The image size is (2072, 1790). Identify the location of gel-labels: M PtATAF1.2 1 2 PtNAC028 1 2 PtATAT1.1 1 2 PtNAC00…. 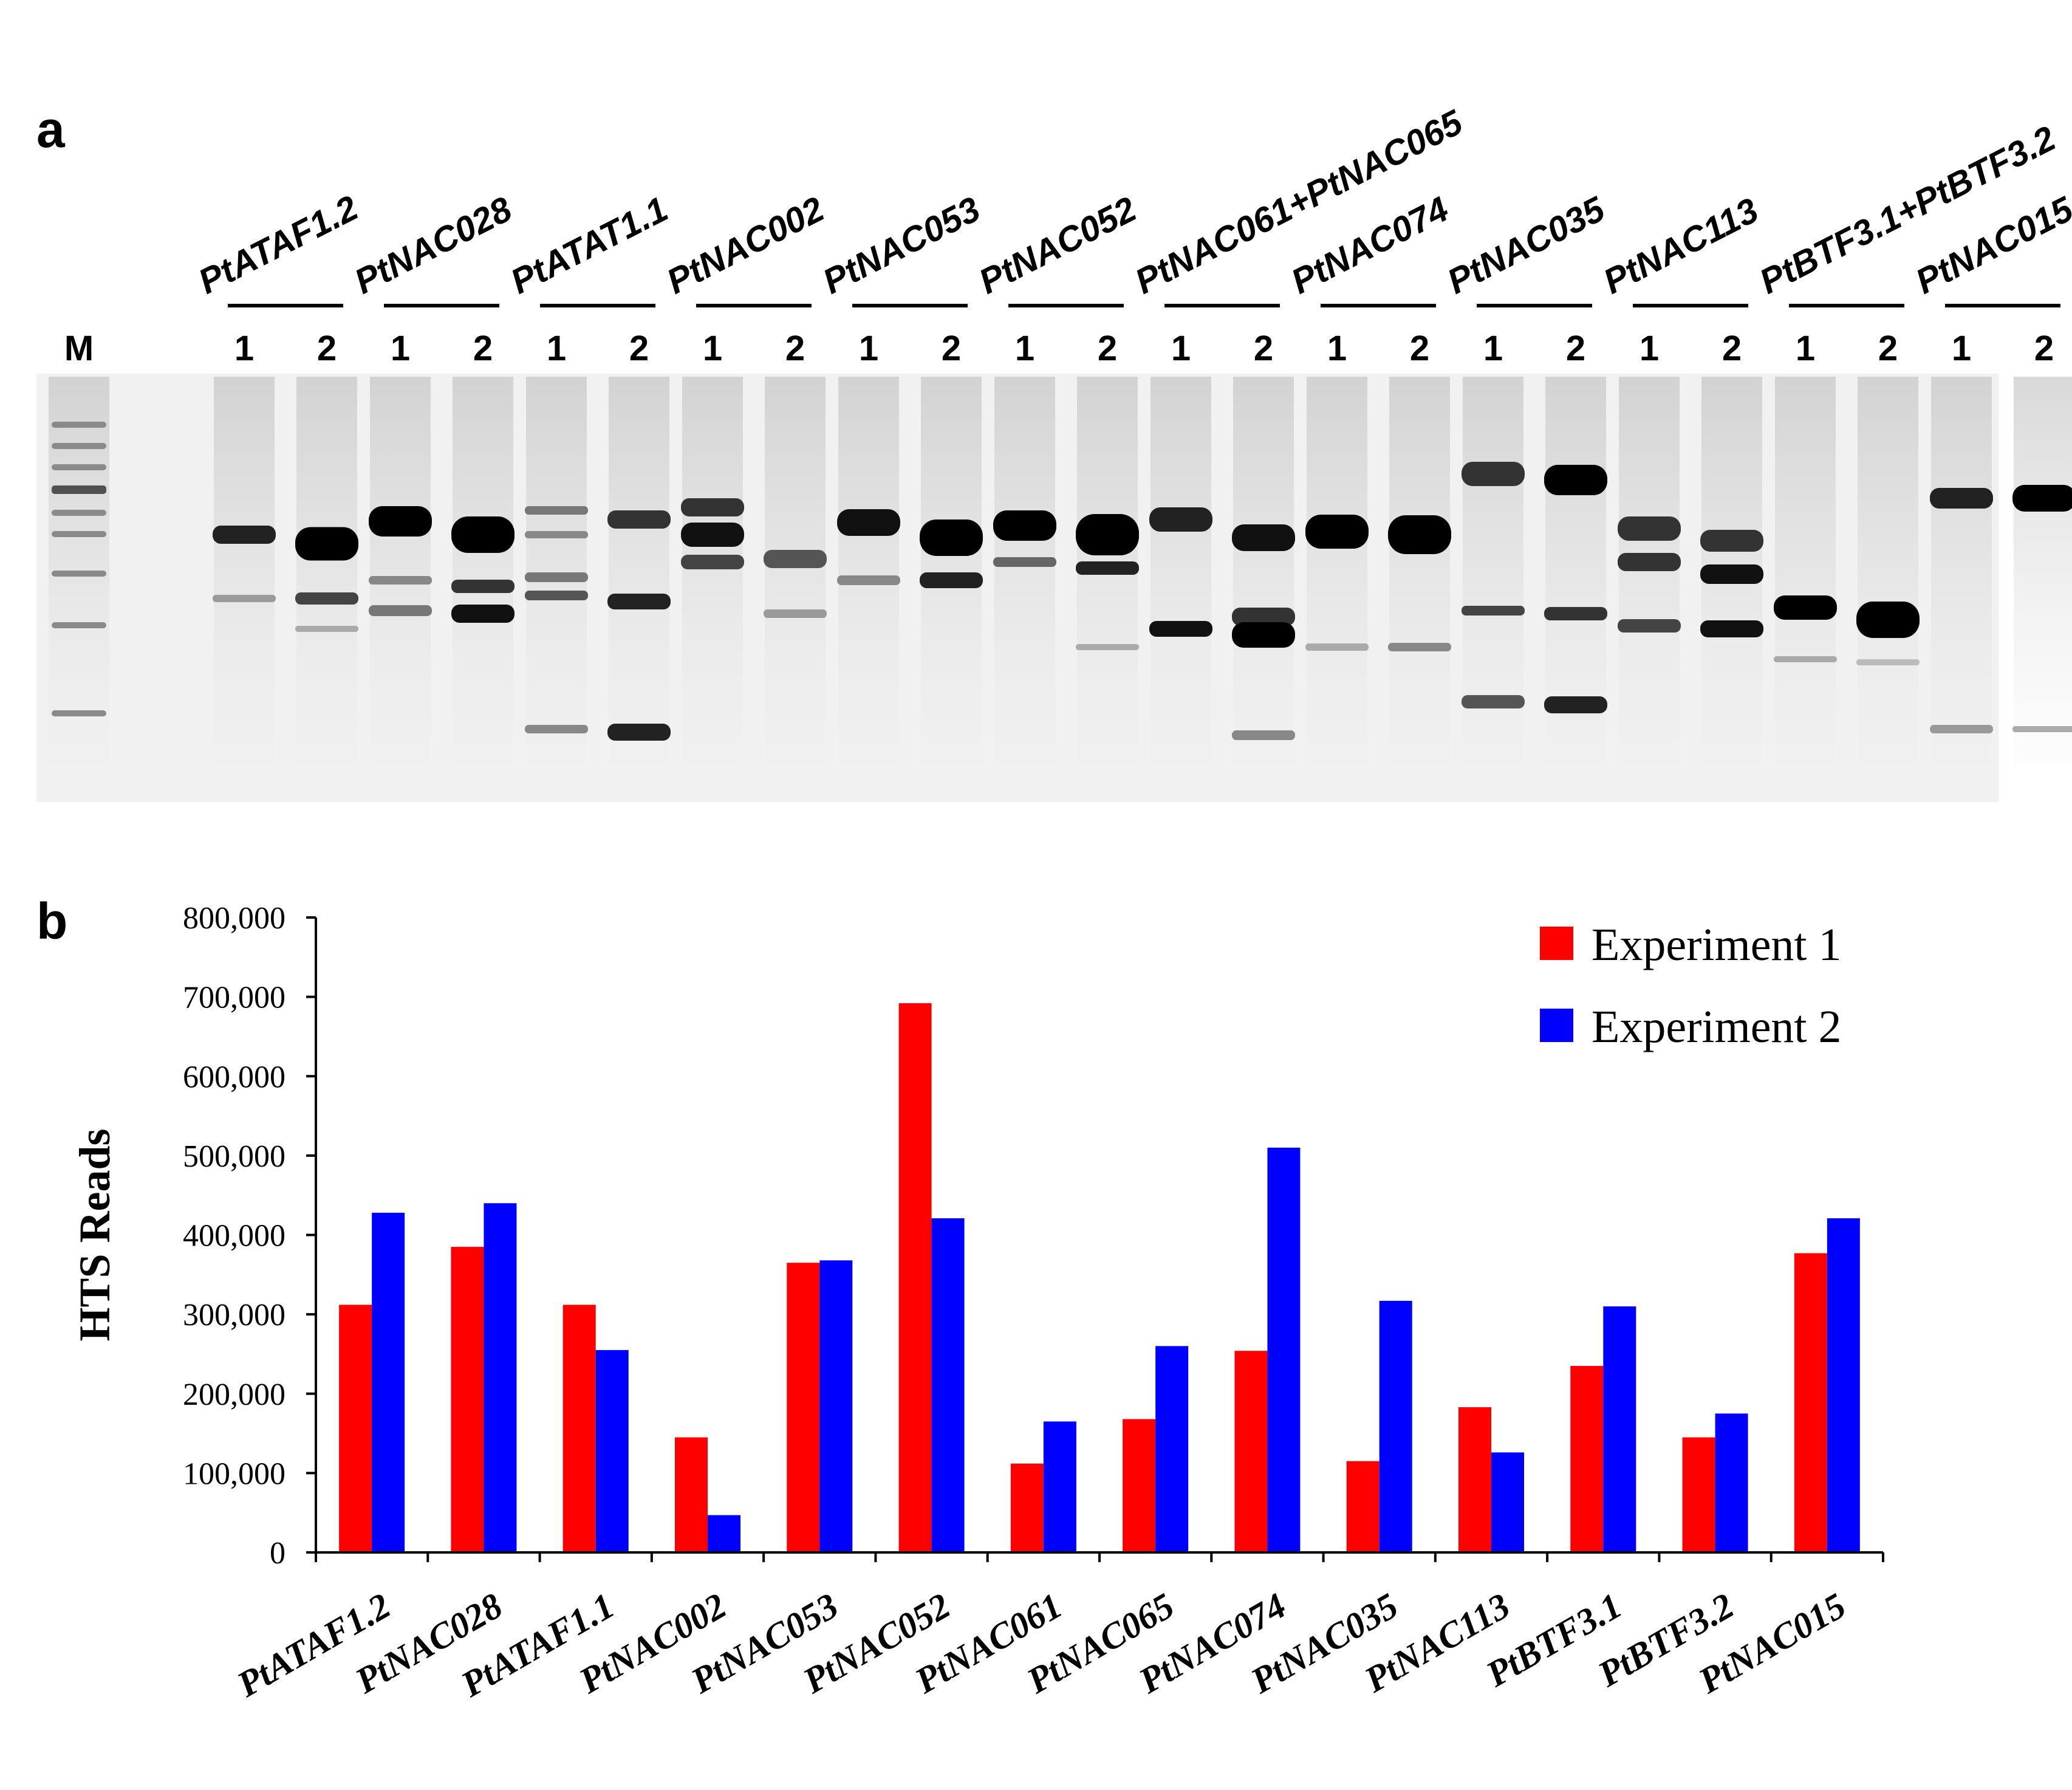
(1068, 235).